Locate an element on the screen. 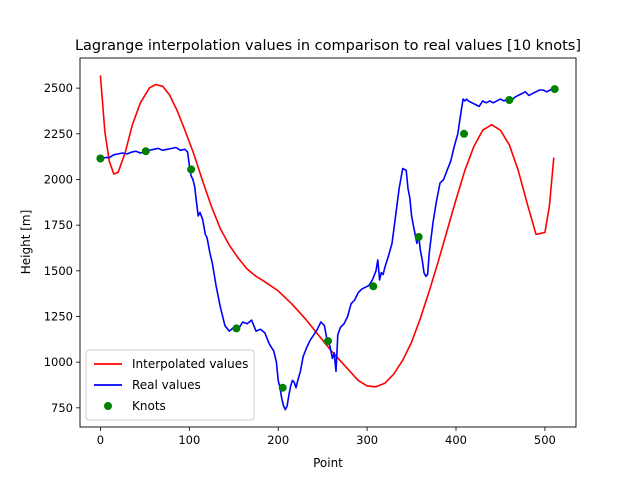 This screenshot has height=480, width=640. legend-label: Real values is located at coordinates (166, 385).